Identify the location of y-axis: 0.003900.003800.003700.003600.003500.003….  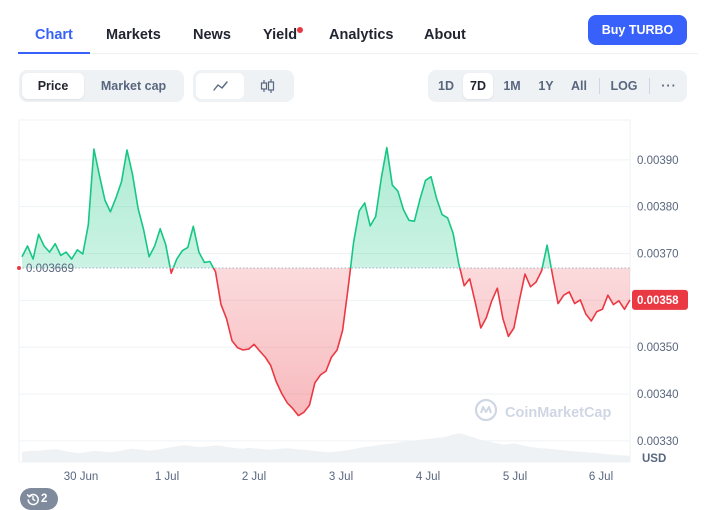
(660, 310).